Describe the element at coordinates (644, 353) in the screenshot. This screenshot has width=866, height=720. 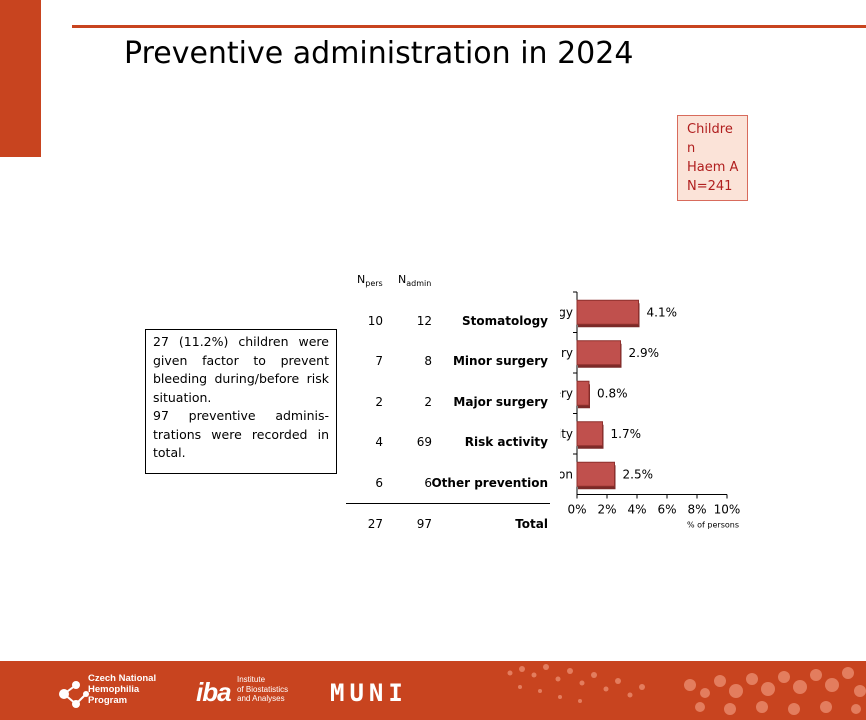
I see `data-label: 2.9%` at that location.